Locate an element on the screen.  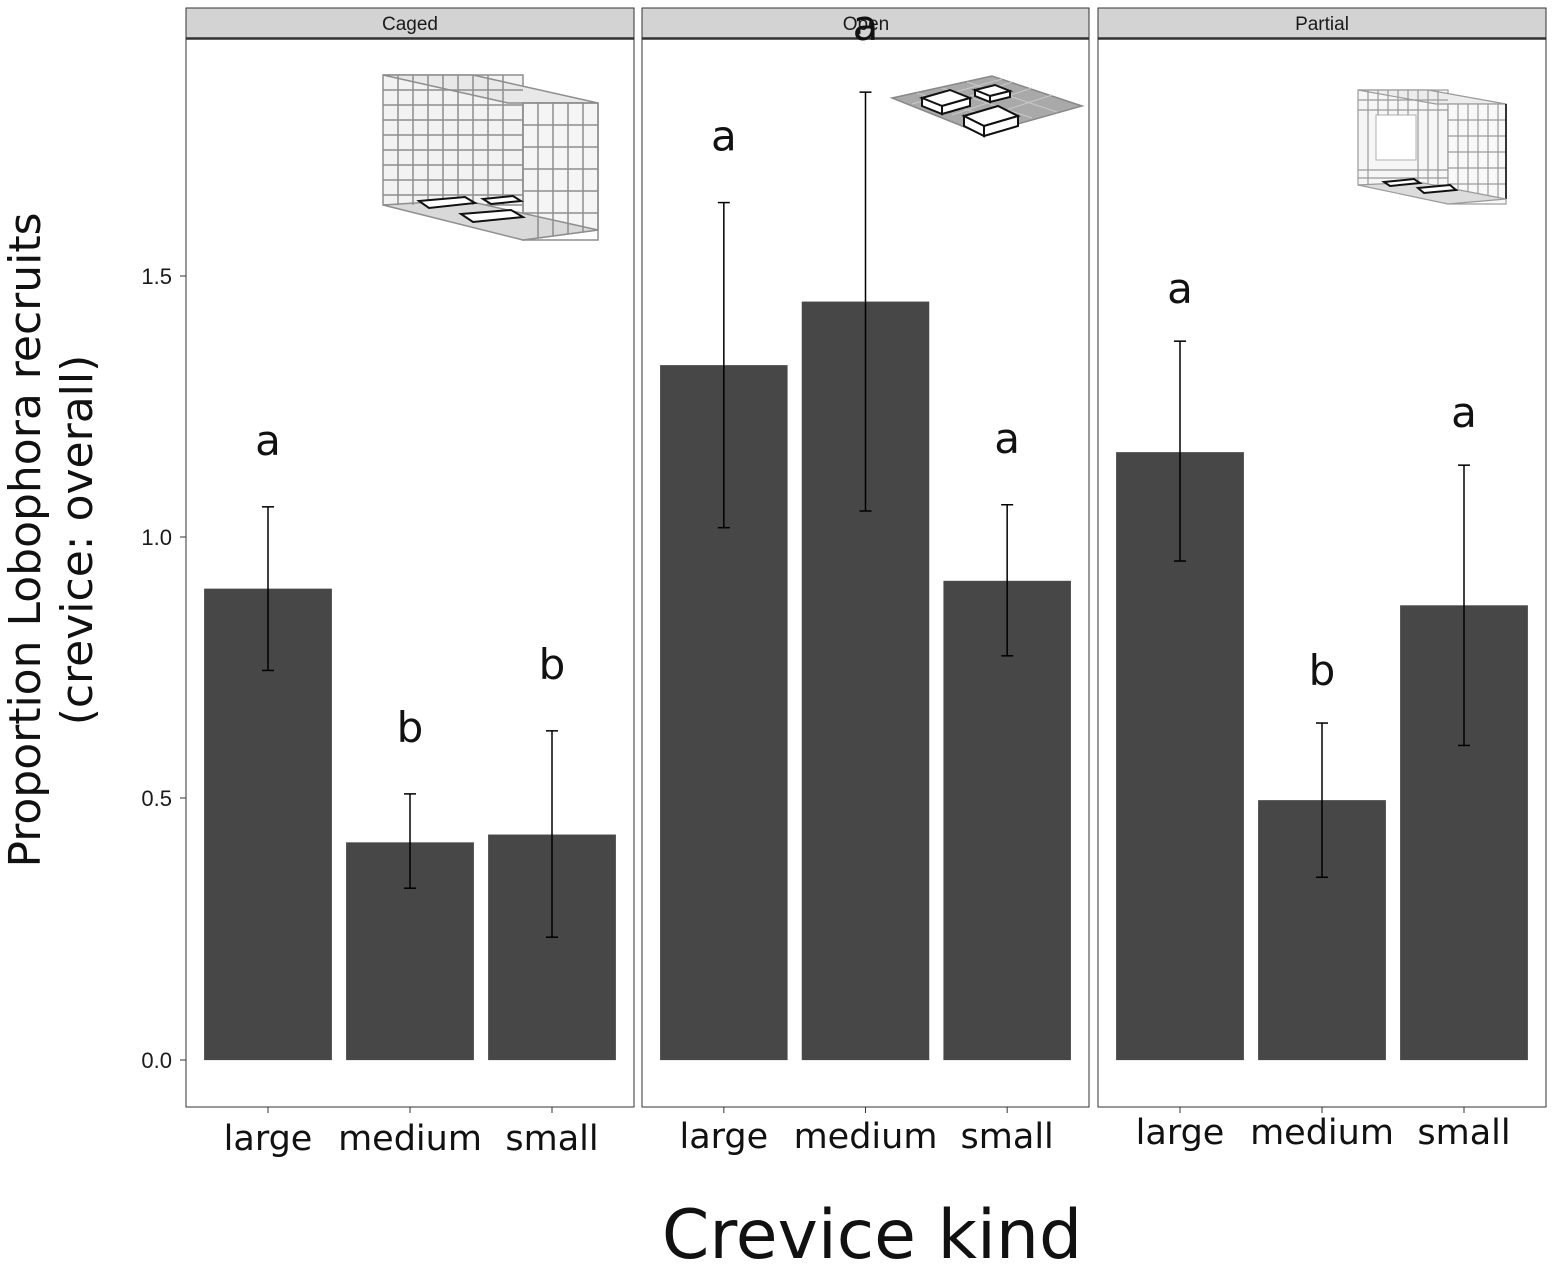
facet-strip-label: Partial is located at coordinates (1322, 24).